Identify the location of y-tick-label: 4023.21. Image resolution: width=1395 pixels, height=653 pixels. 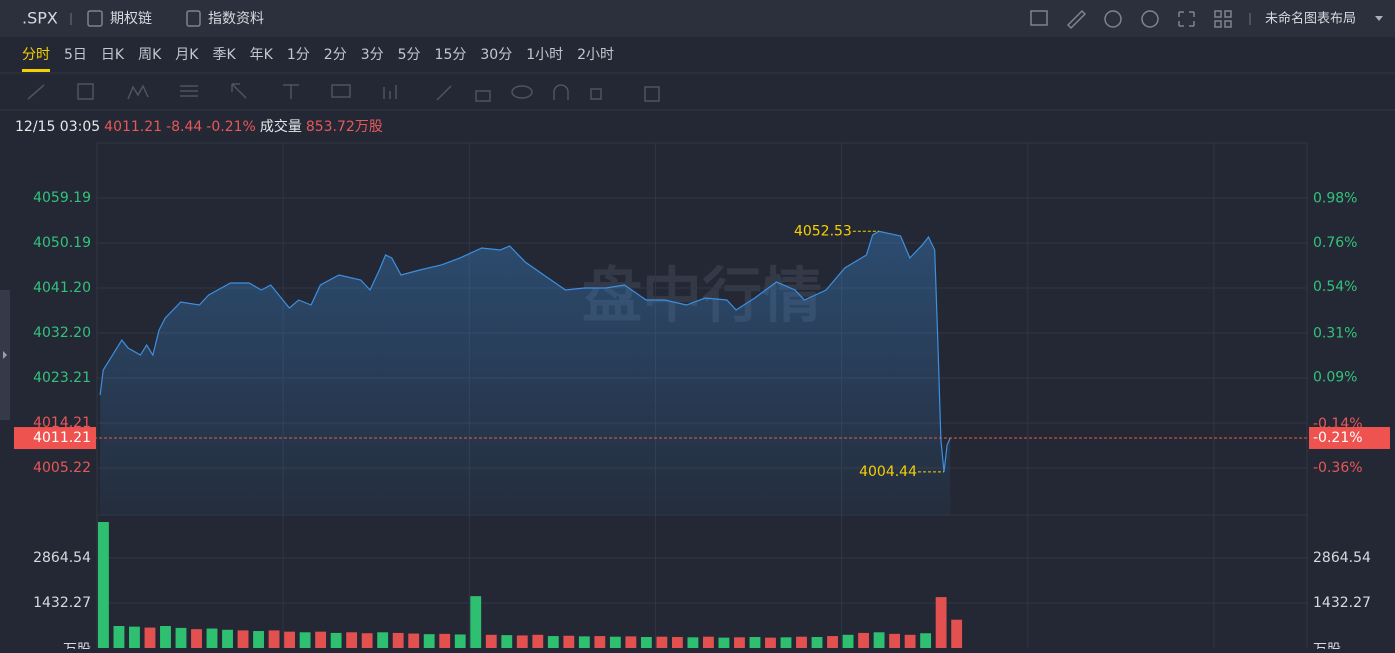
(62, 378).